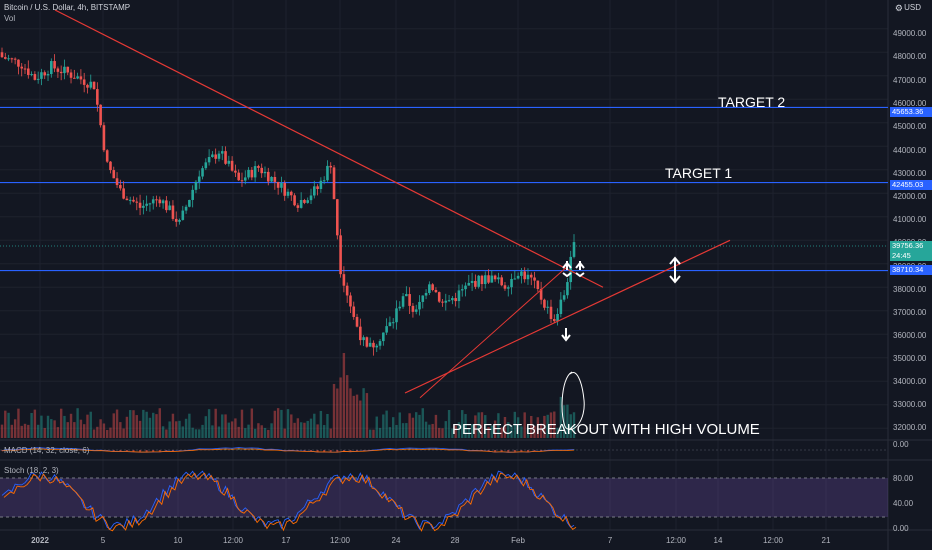 This screenshot has height=550, width=932. What do you see at coordinates (288, 450) in the screenshot?
I see `macd-signal-line` at bounding box center [288, 450].